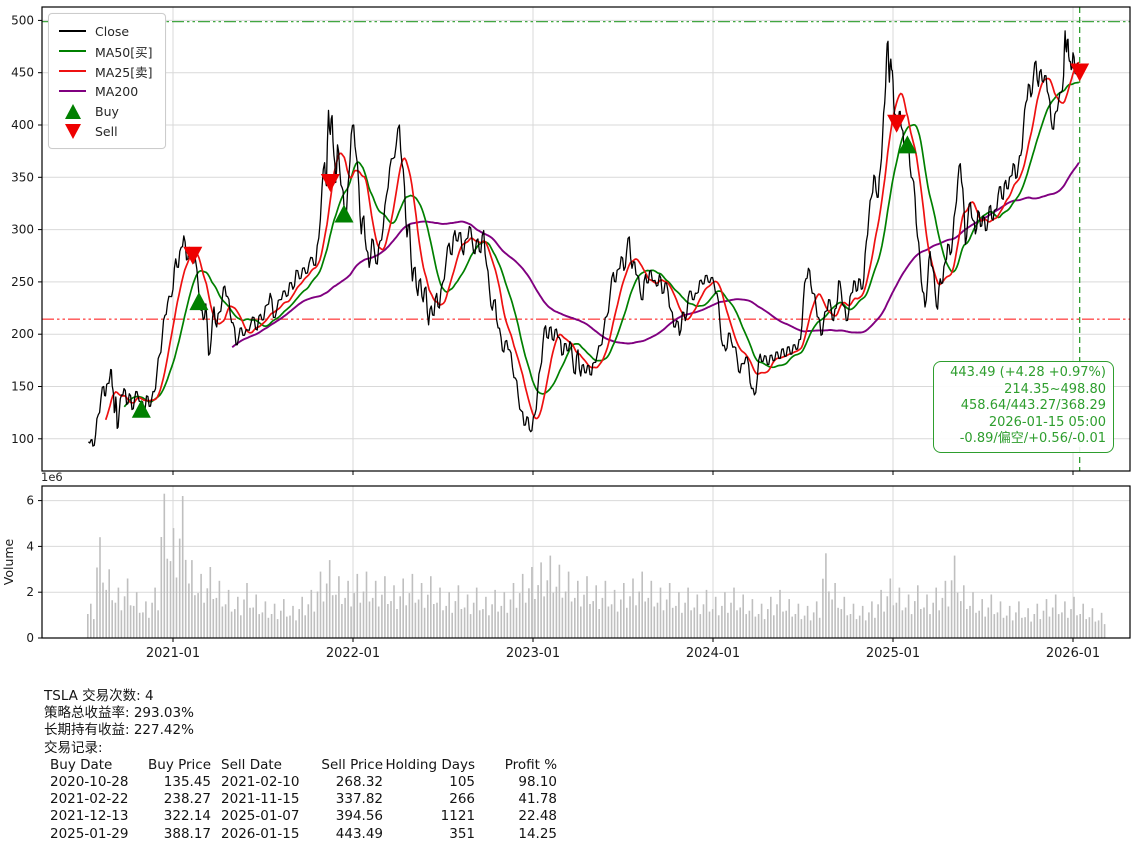 The image size is (1139, 855). I want to click on x-tick-label: 2026-01, so click(1073, 653).